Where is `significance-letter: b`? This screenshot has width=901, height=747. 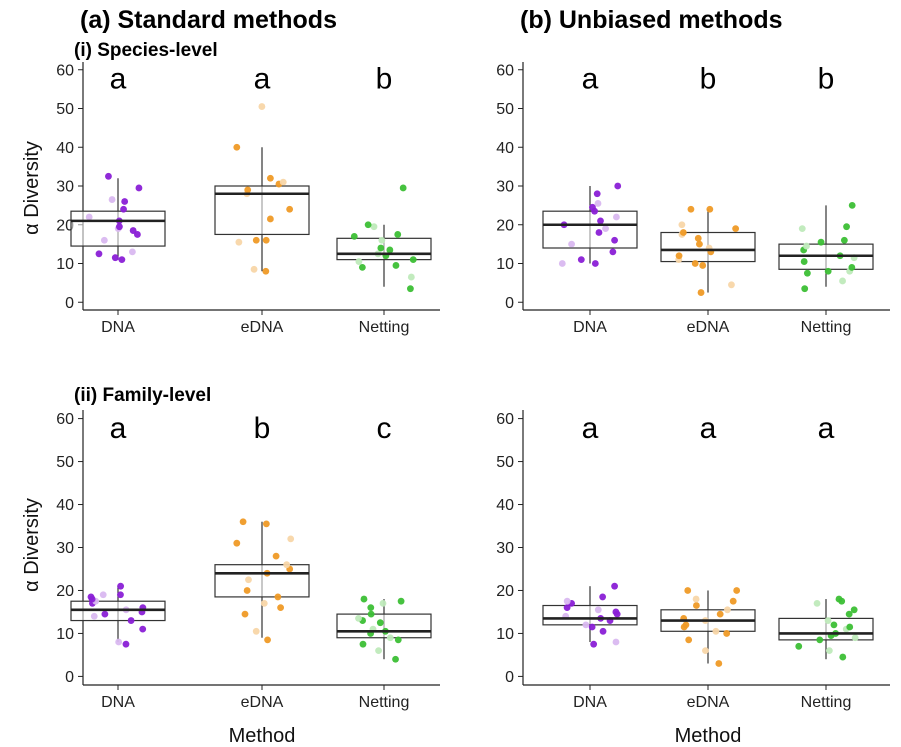 significance-letter: b is located at coordinates (262, 428).